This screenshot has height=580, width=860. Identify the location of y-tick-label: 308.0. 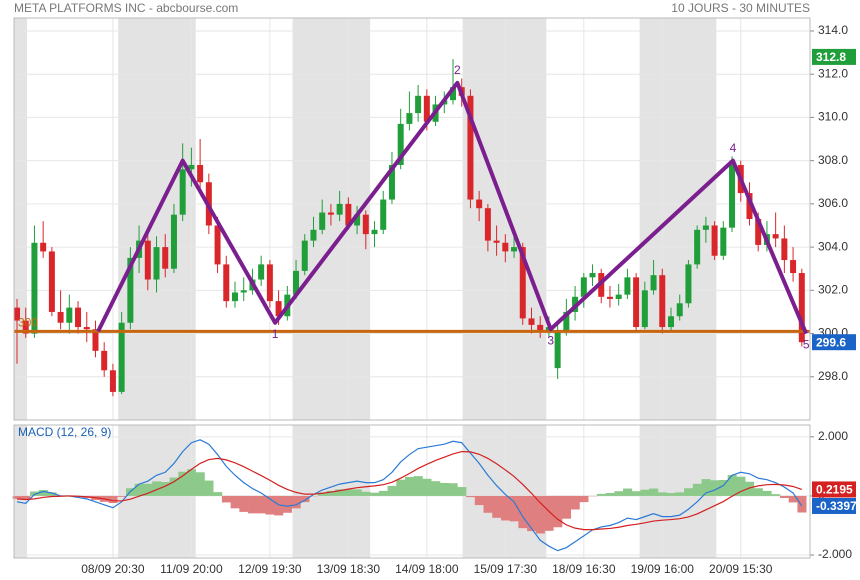
(833, 160).